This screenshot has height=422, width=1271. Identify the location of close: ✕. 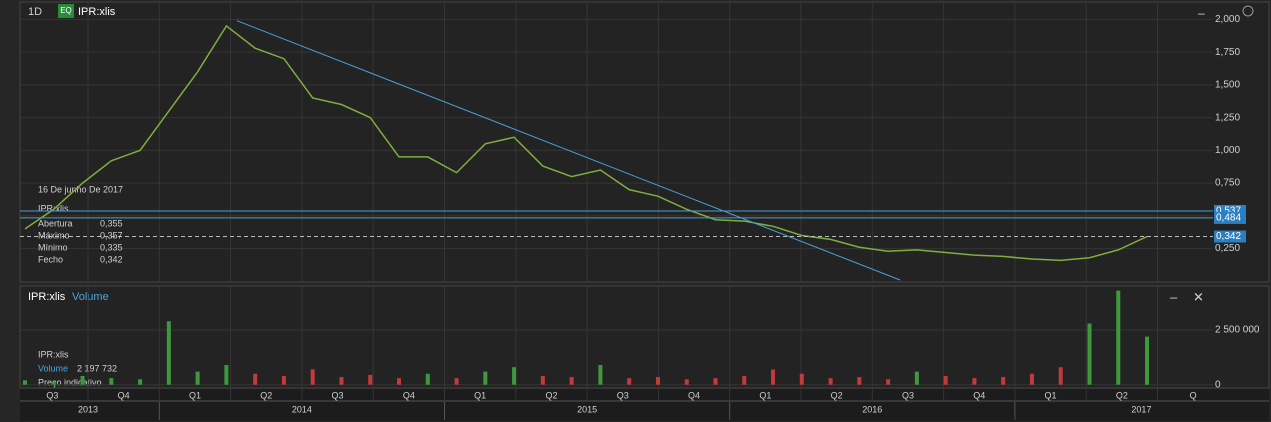
(1198, 296).